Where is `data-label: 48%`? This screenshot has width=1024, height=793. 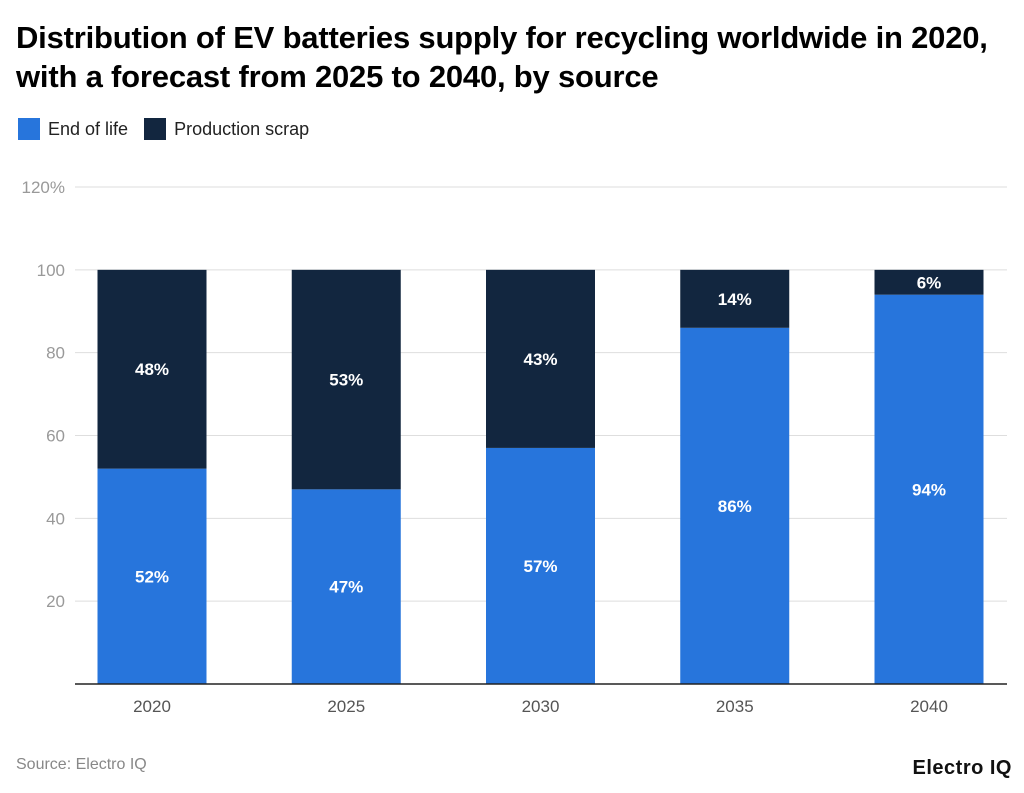 data-label: 48% is located at coordinates (152, 369).